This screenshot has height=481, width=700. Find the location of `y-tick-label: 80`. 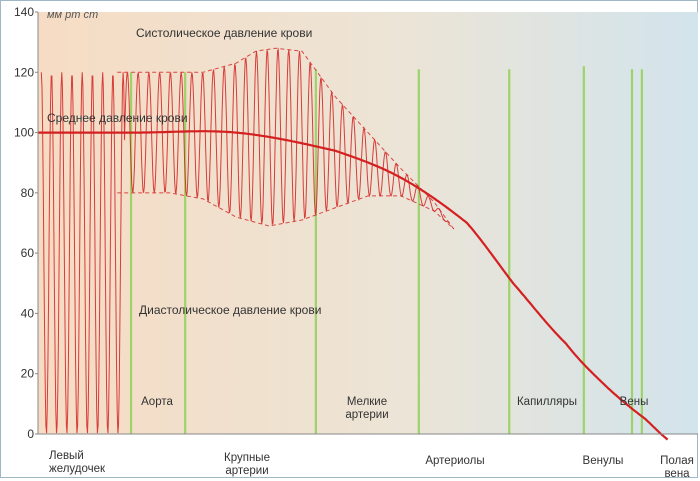

y-tick-label: 80 is located at coordinates (28, 193).